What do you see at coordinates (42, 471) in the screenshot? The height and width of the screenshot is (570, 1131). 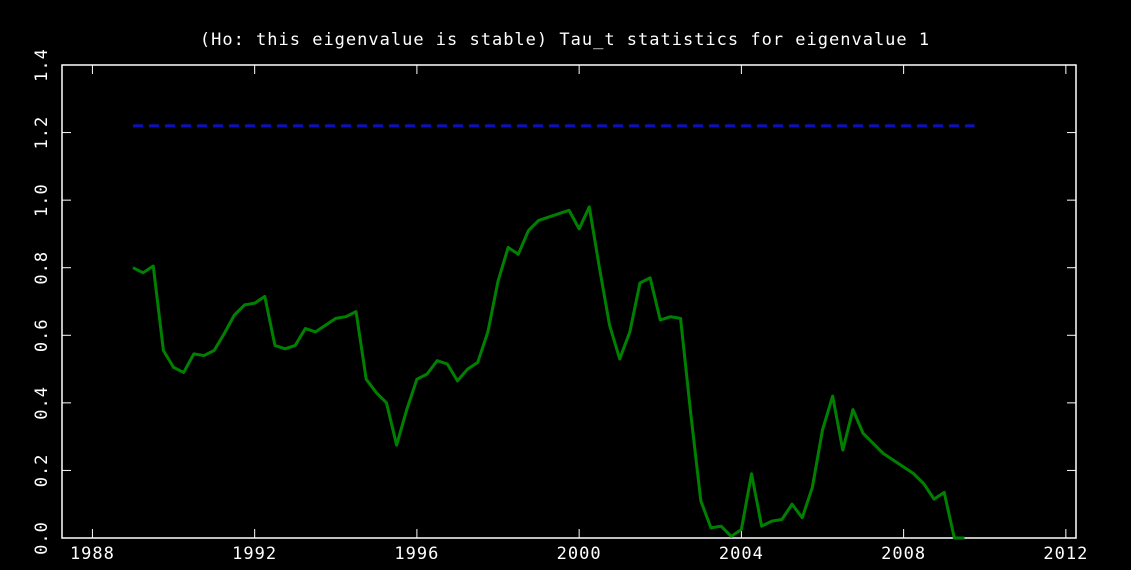 I see `y-tick-label: 0.2` at bounding box center [42, 471].